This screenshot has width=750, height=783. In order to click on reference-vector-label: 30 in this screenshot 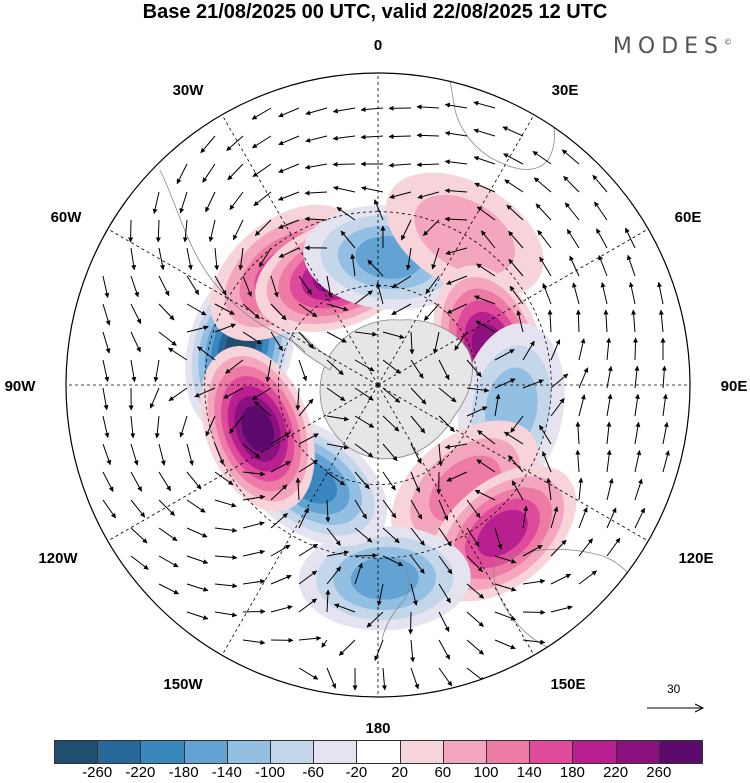, I will do `click(674, 689)`.